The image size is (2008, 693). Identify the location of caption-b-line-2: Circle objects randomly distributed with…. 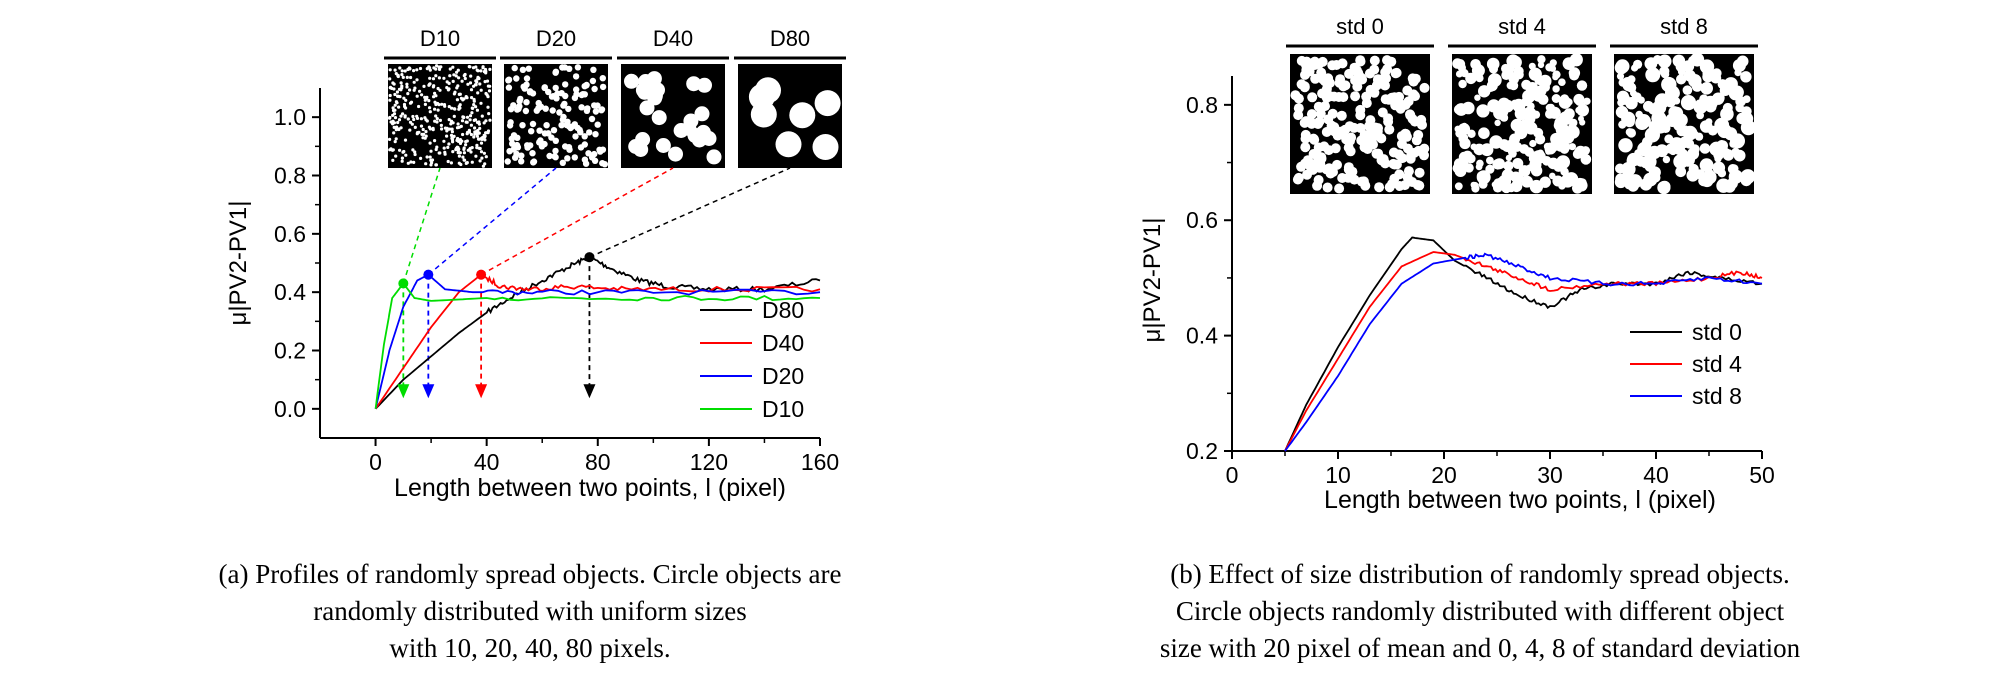
(1480, 611).